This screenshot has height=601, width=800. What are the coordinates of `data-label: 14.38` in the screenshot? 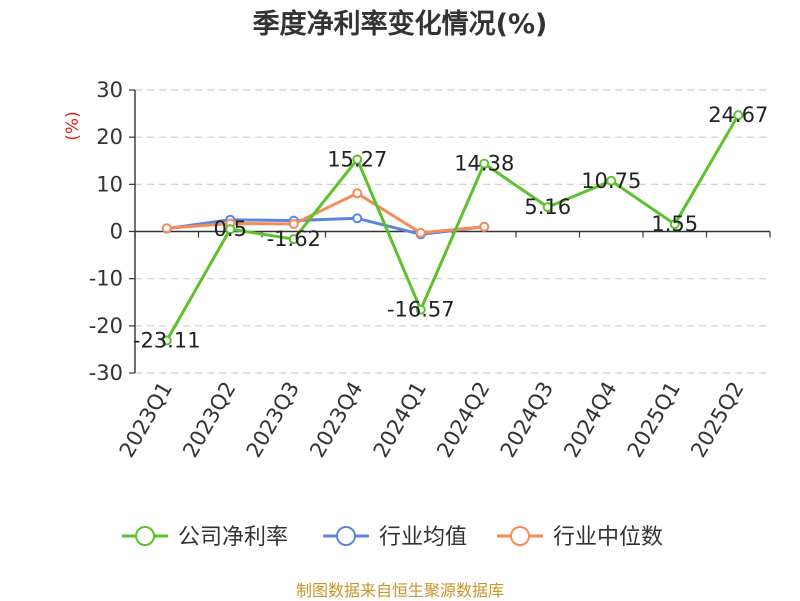 It's located at (484, 164).